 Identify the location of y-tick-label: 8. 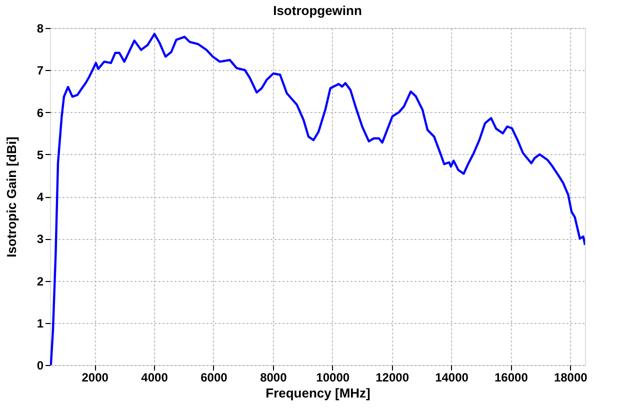
(40, 29).